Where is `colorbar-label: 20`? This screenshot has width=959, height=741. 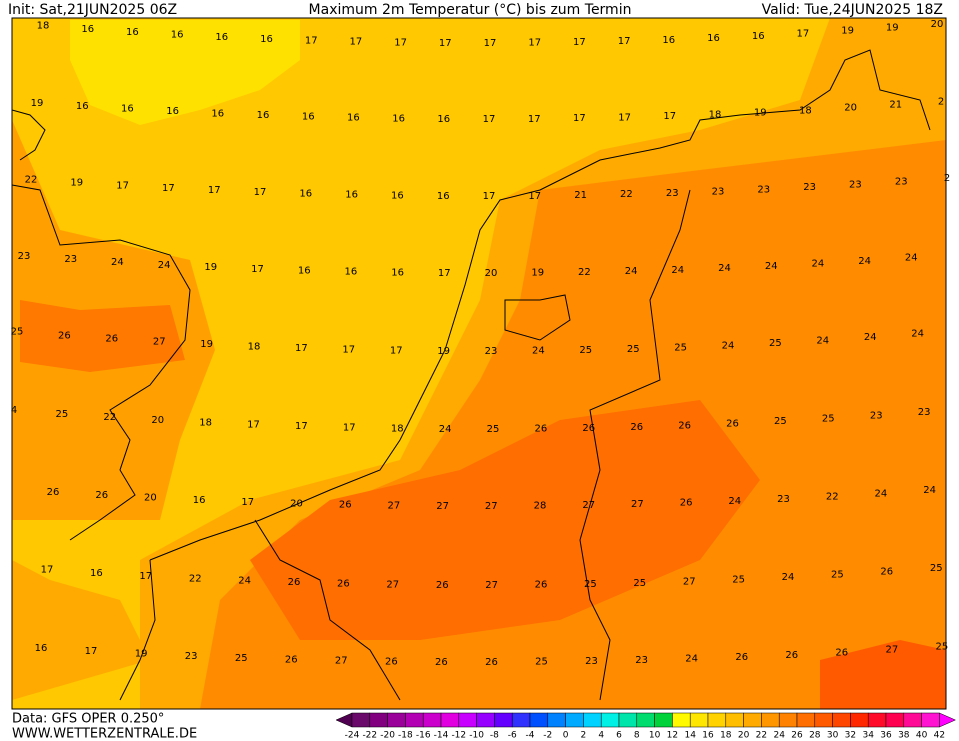
colorbar-label: 20 is located at coordinates (744, 736).